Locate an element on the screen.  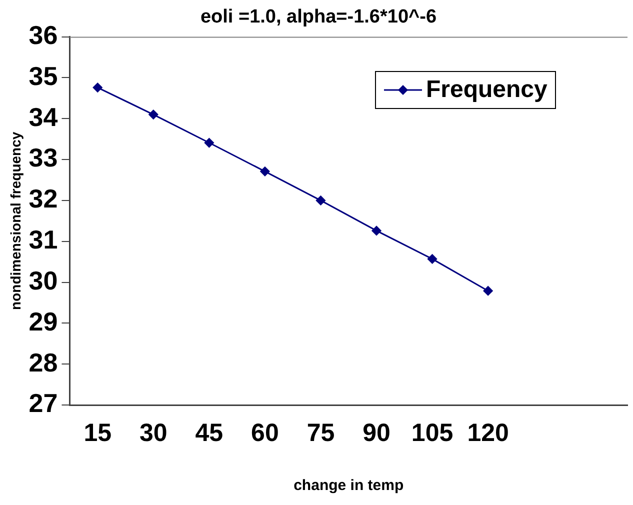
x-tick-label: 120 is located at coordinates (488, 432).